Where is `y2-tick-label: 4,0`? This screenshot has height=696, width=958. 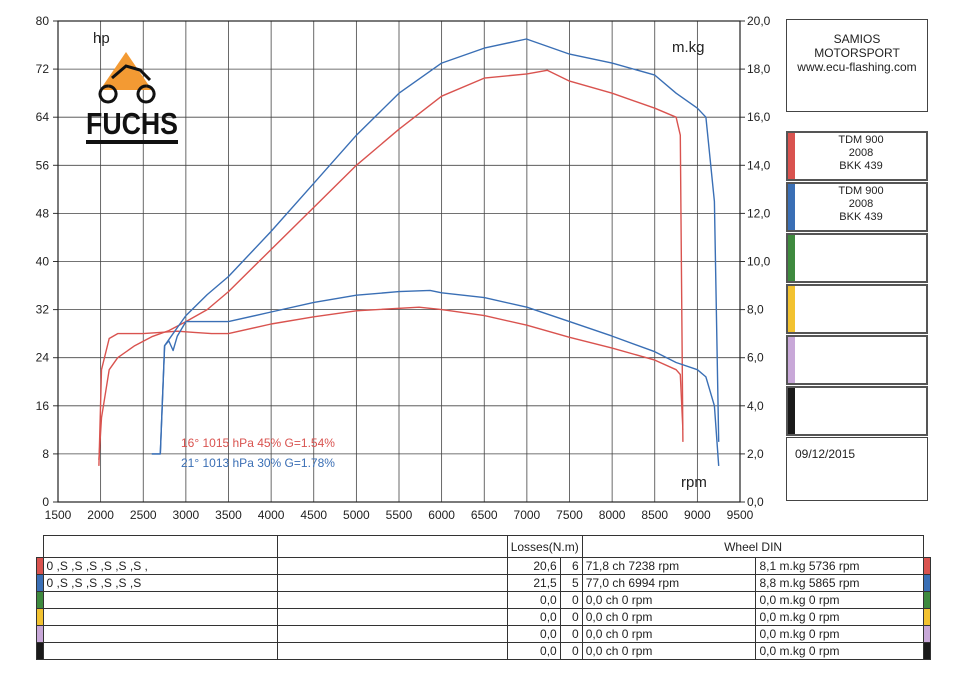 y2-tick-label: 4,0 is located at coordinates (755, 406).